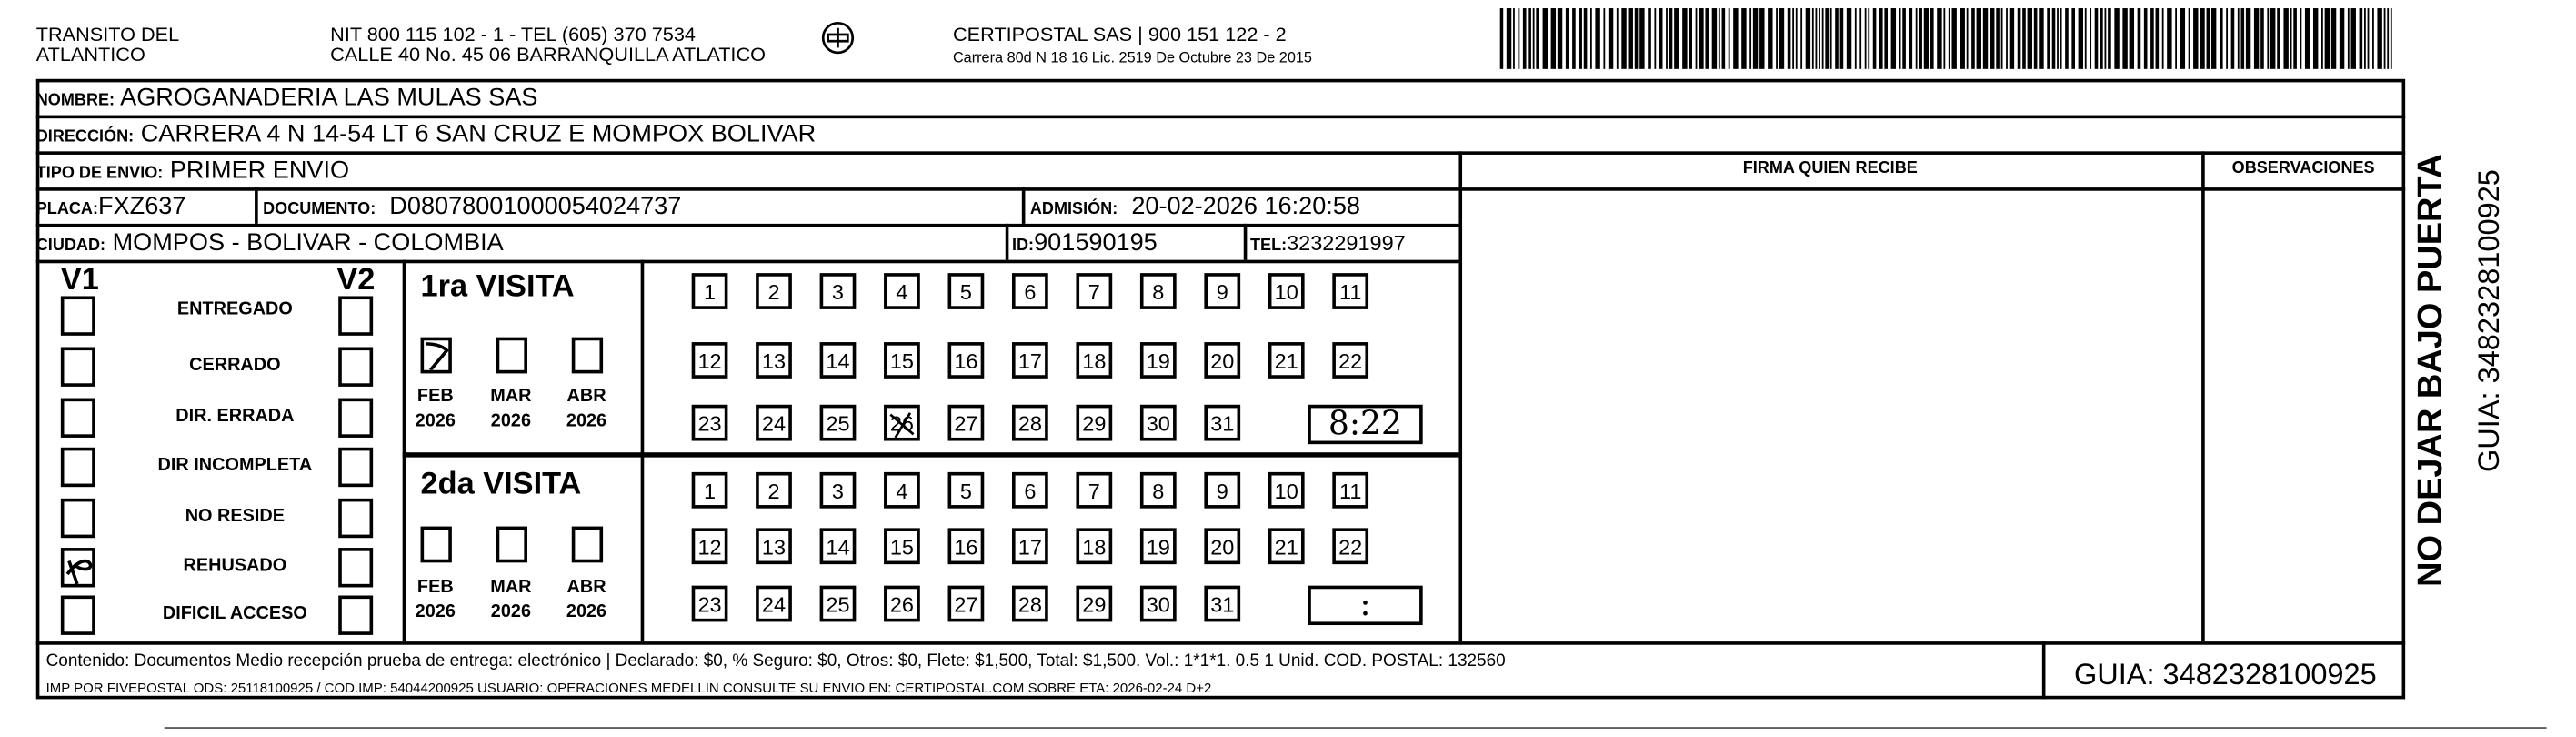 This screenshot has width=2576, height=737. Describe the element at coordinates (235, 366) in the screenshot. I see `status-label-1: CERRADO` at that location.